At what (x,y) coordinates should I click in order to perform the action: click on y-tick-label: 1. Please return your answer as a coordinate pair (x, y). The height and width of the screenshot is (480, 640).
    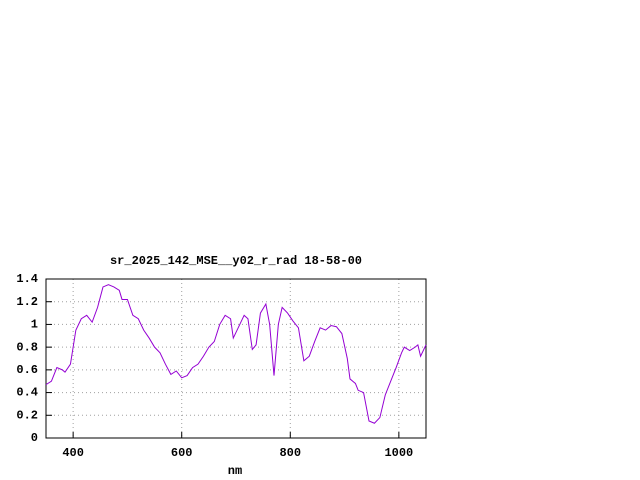
    Looking at the image, I should click on (34, 325).